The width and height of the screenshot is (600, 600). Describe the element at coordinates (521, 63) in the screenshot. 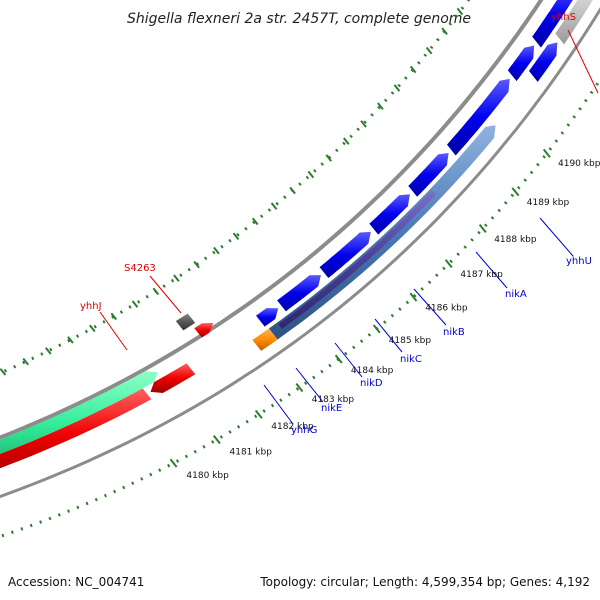

I see `cds-yhhU-forward` at that location.